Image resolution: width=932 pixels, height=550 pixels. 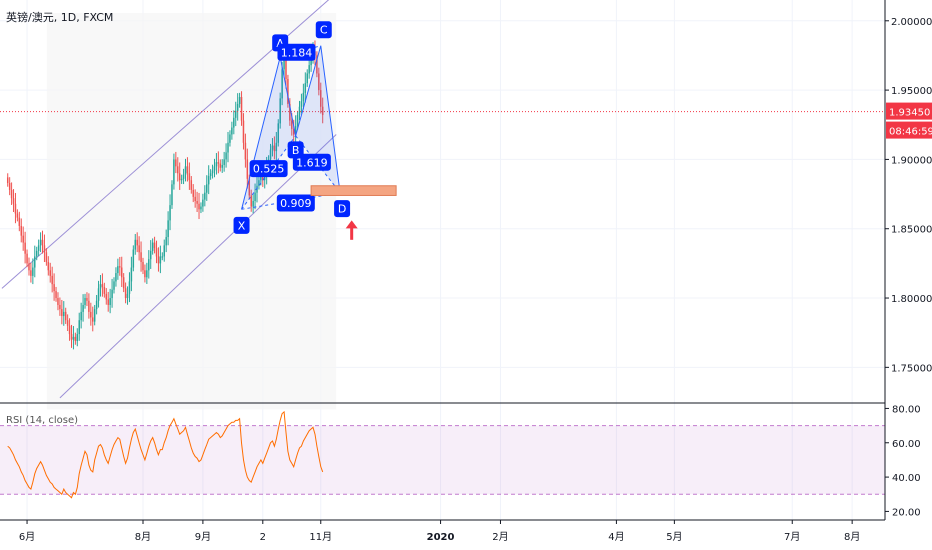 What do you see at coordinates (353, 190) in the screenshot?
I see `target-zone-box` at bounding box center [353, 190].